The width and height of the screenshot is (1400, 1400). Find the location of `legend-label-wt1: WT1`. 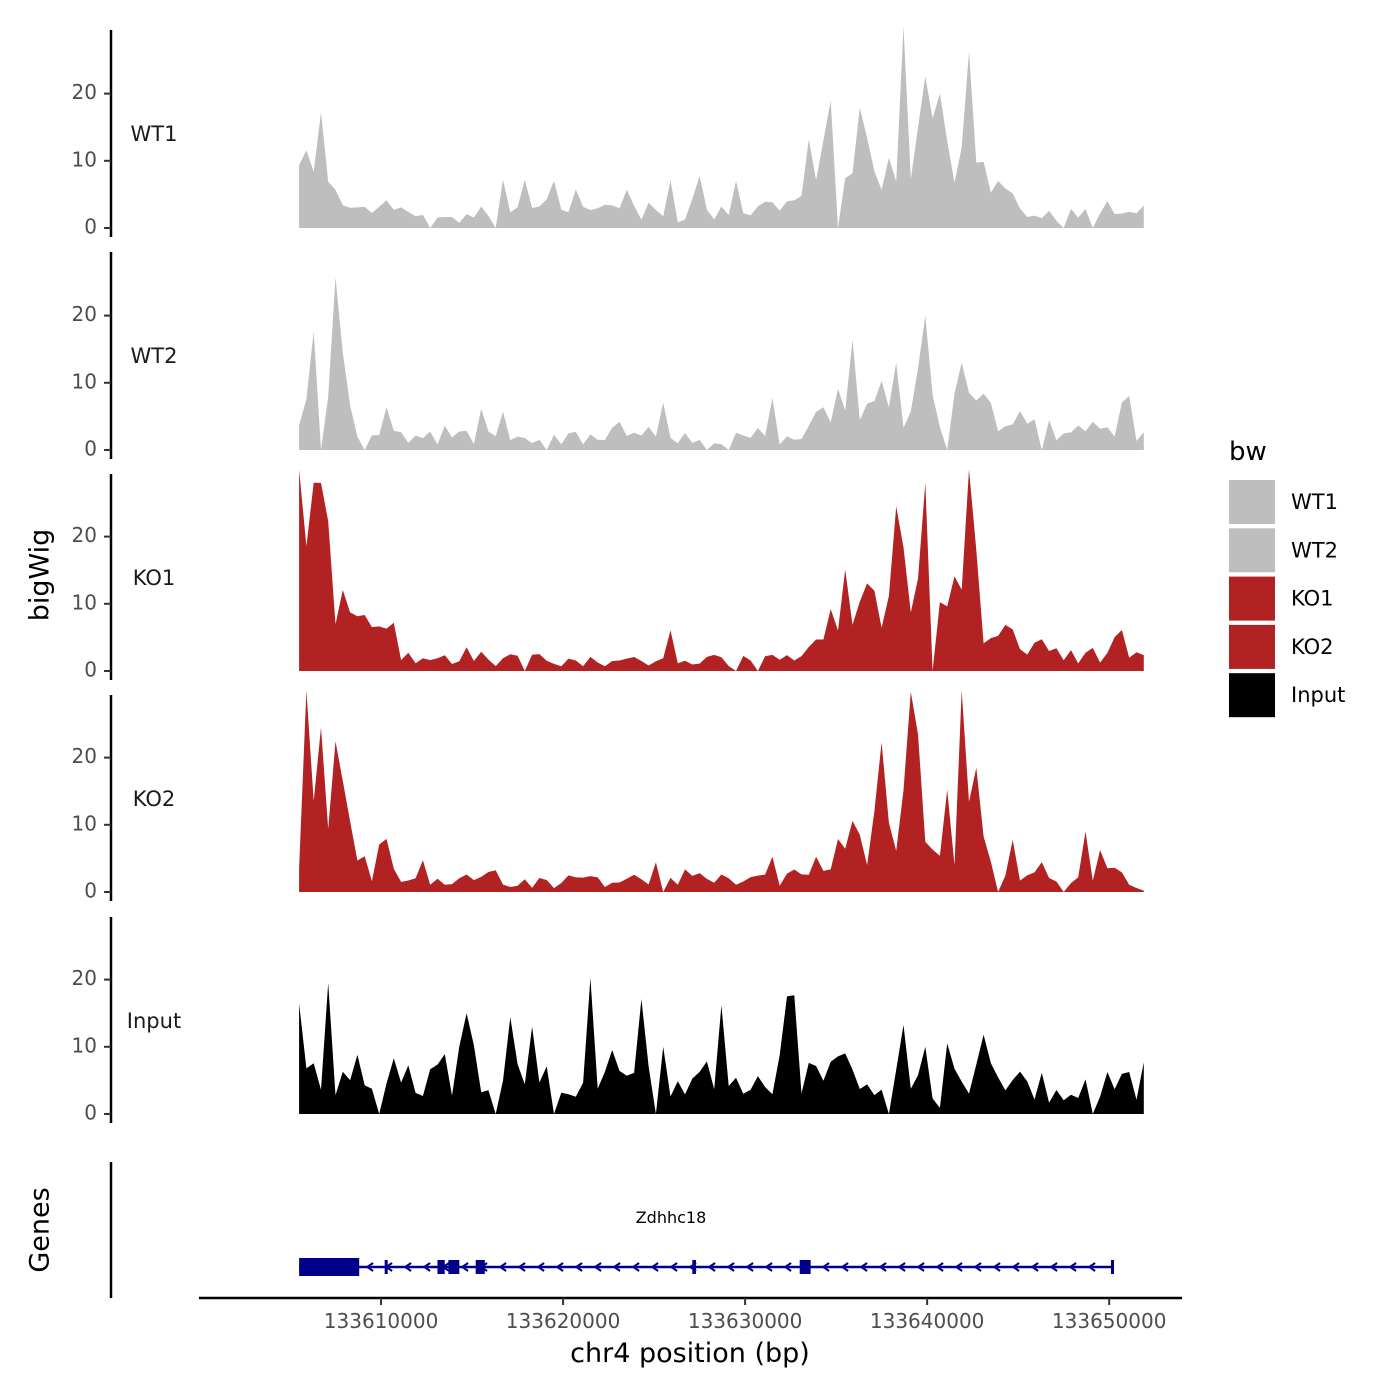

legend-label-wt1: WT1 is located at coordinates (1314, 502).